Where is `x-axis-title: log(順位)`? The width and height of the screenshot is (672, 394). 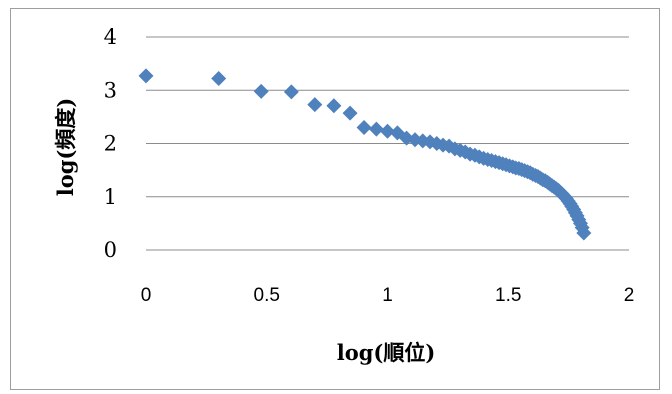 x-axis-title: log(順位) is located at coordinates (386, 352).